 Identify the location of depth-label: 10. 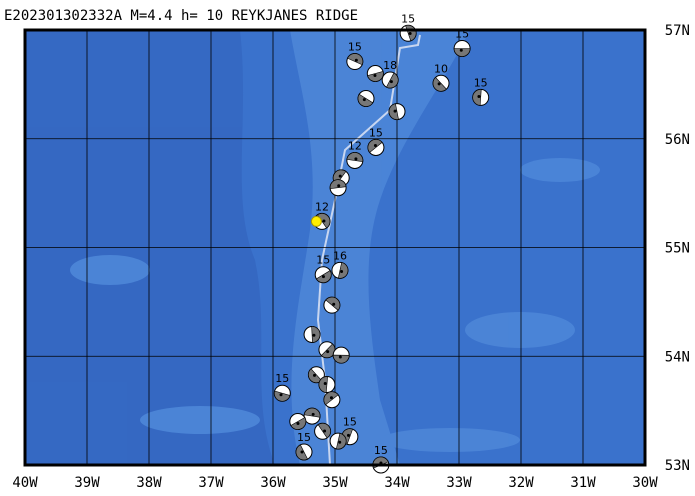
(441, 68).